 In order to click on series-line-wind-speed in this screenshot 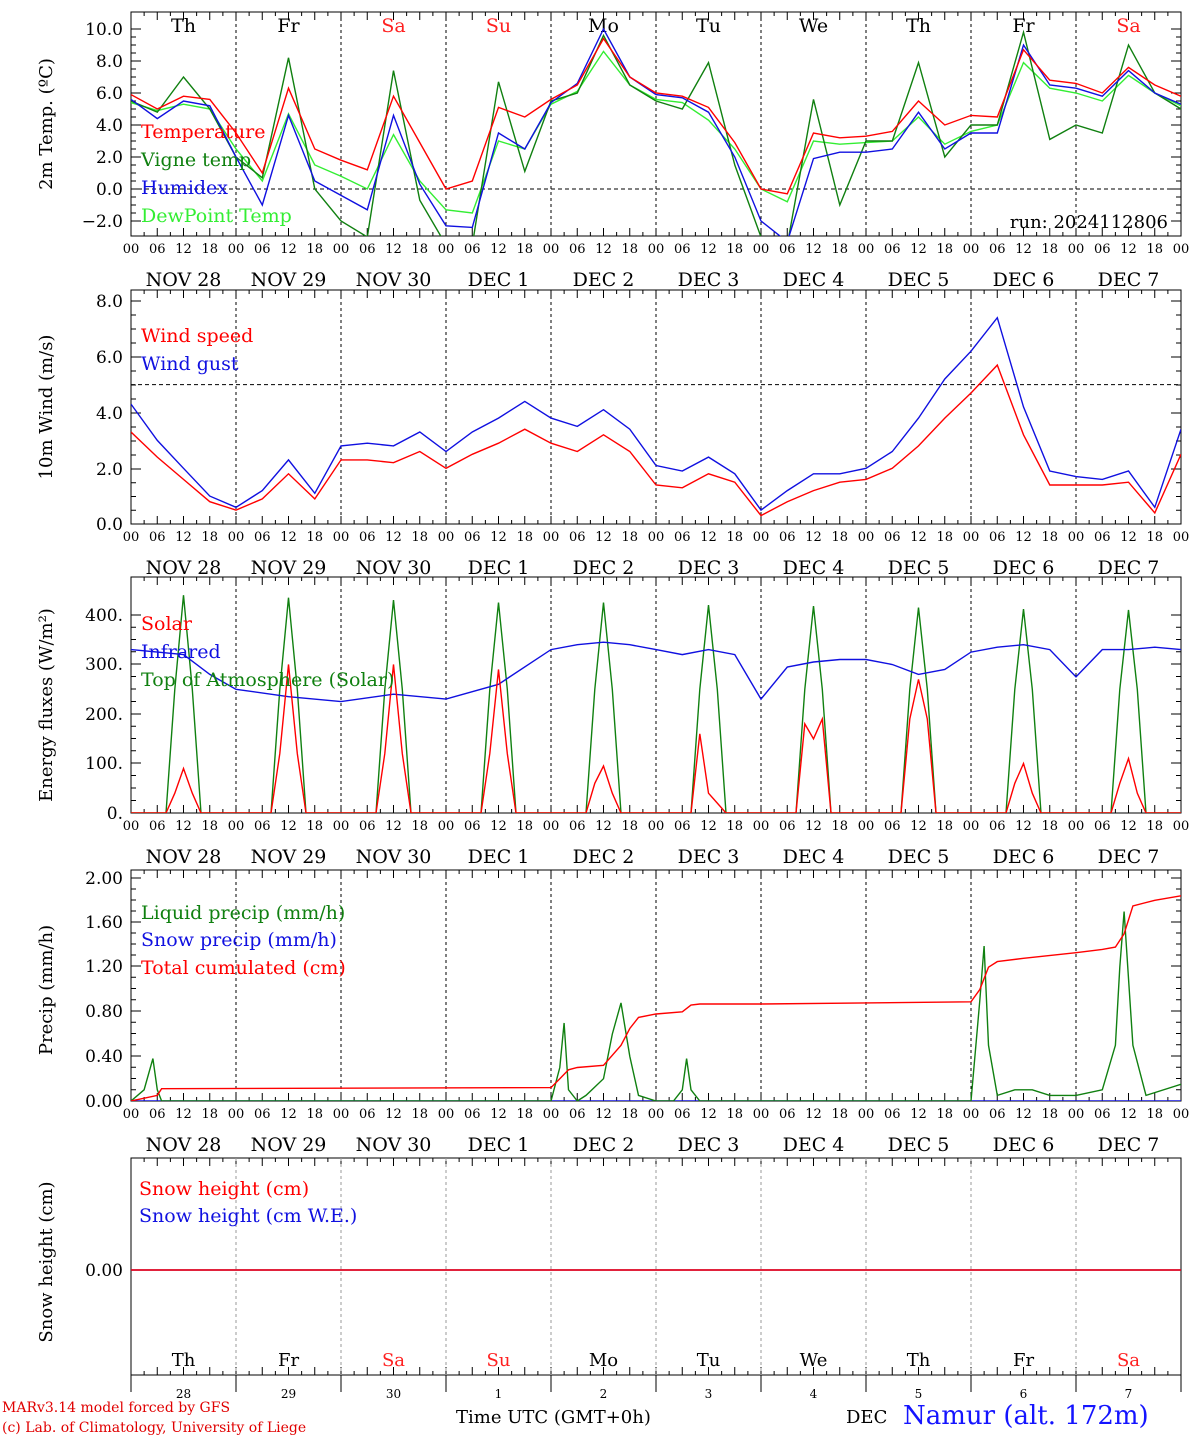, I will do `click(656, 440)`.